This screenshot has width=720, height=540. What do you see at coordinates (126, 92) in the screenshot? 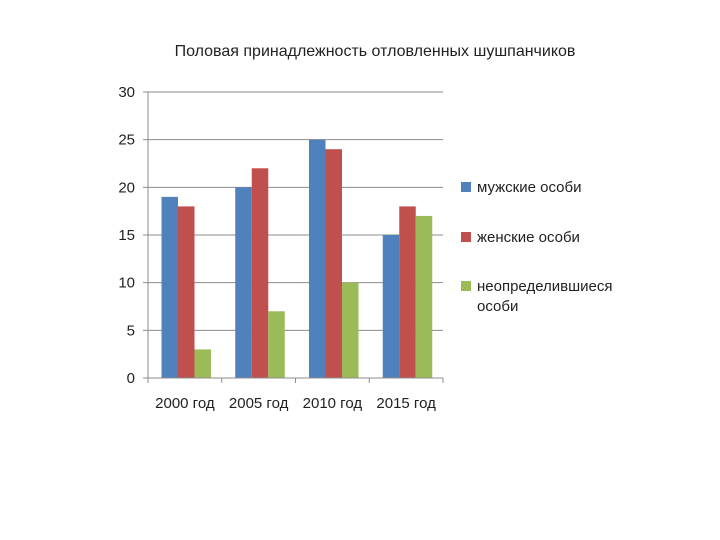
I see `y-tick-label: 30` at bounding box center [126, 92].